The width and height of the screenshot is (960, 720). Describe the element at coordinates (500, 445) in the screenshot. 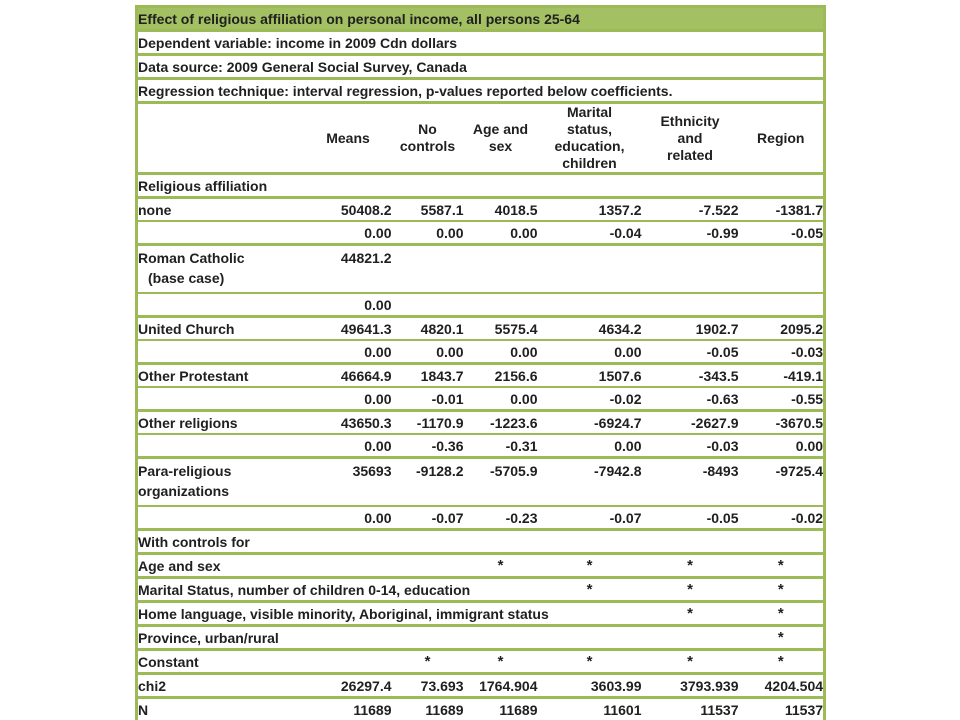

I see `pvalue-cell: -0.31` at that location.